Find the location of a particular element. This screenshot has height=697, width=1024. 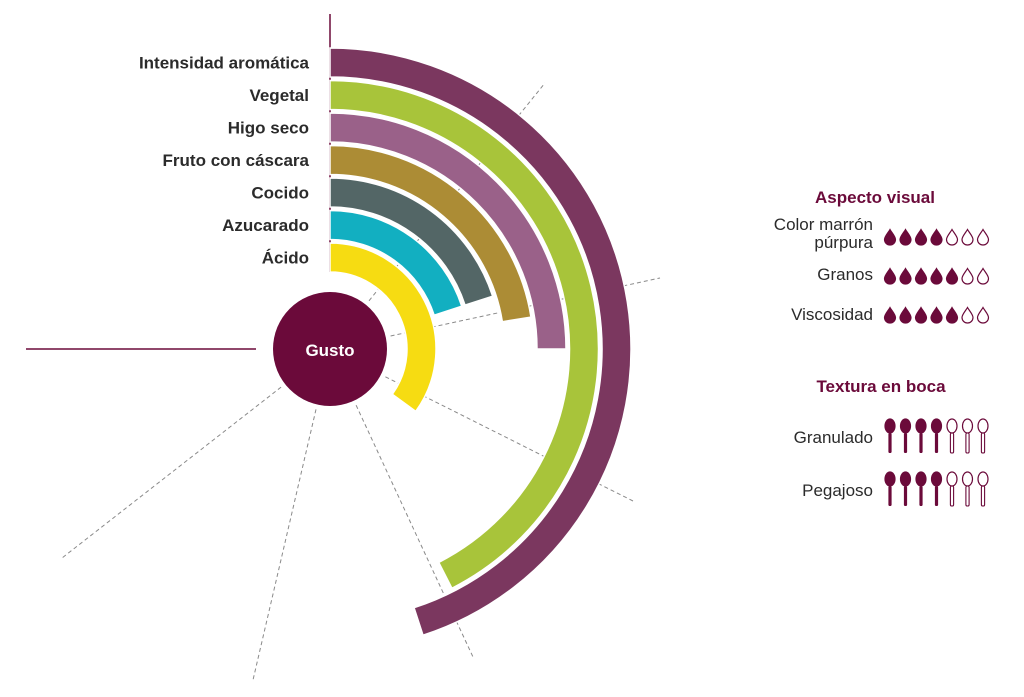

rating-row-visual-3: Viscosidad is located at coordinates (890, 314).